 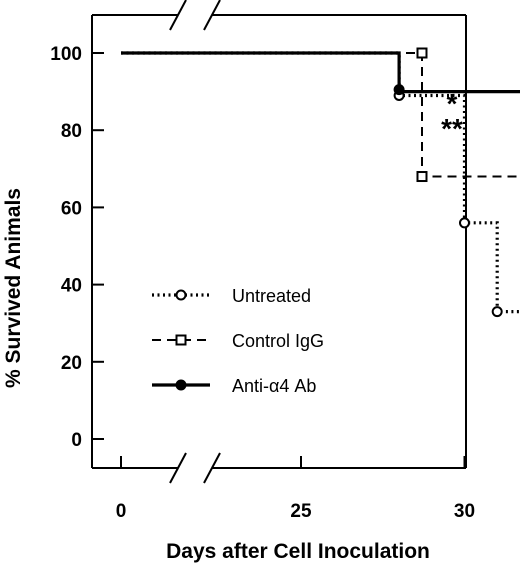 What do you see at coordinates (71, 208) in the screenshot?
I see `y-tick-label: 60` at bounding box center [71, 208].